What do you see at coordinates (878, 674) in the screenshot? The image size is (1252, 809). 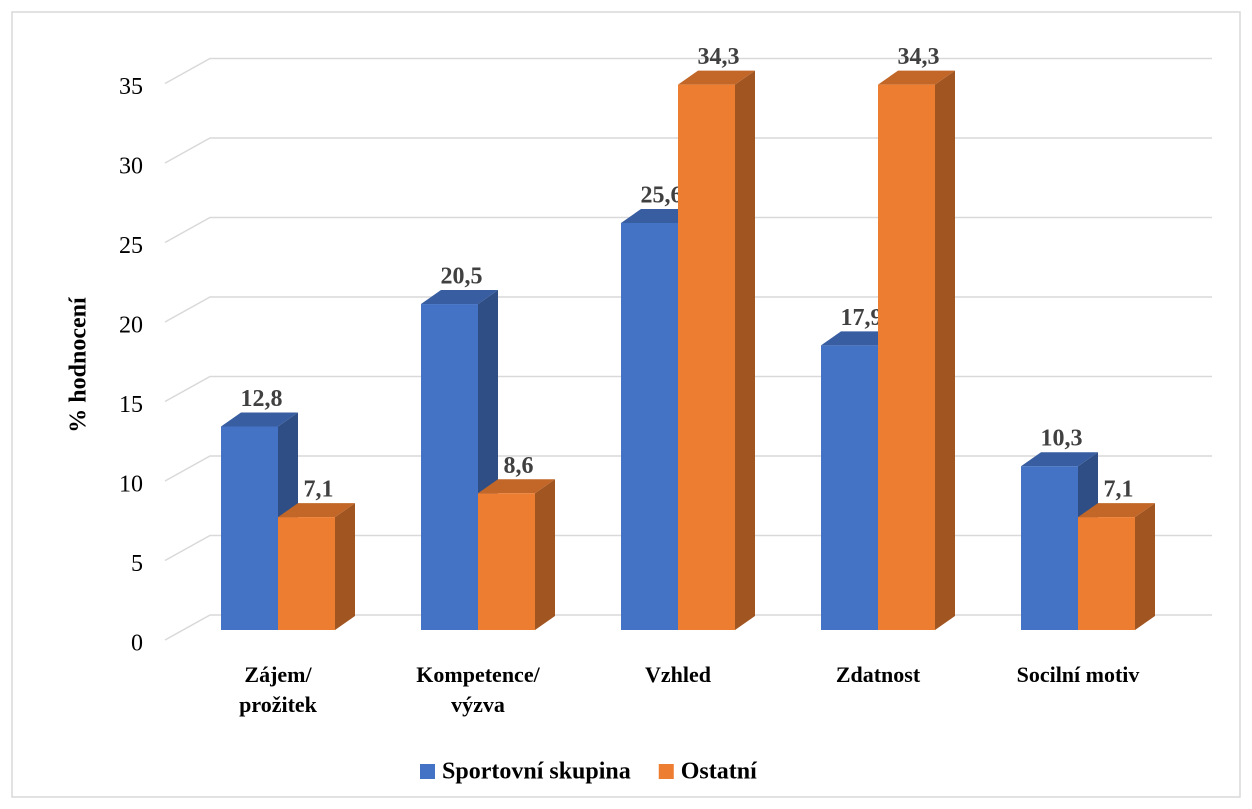 I see `x-tick-label: Zdatnost` at bounding box center [878, 674].